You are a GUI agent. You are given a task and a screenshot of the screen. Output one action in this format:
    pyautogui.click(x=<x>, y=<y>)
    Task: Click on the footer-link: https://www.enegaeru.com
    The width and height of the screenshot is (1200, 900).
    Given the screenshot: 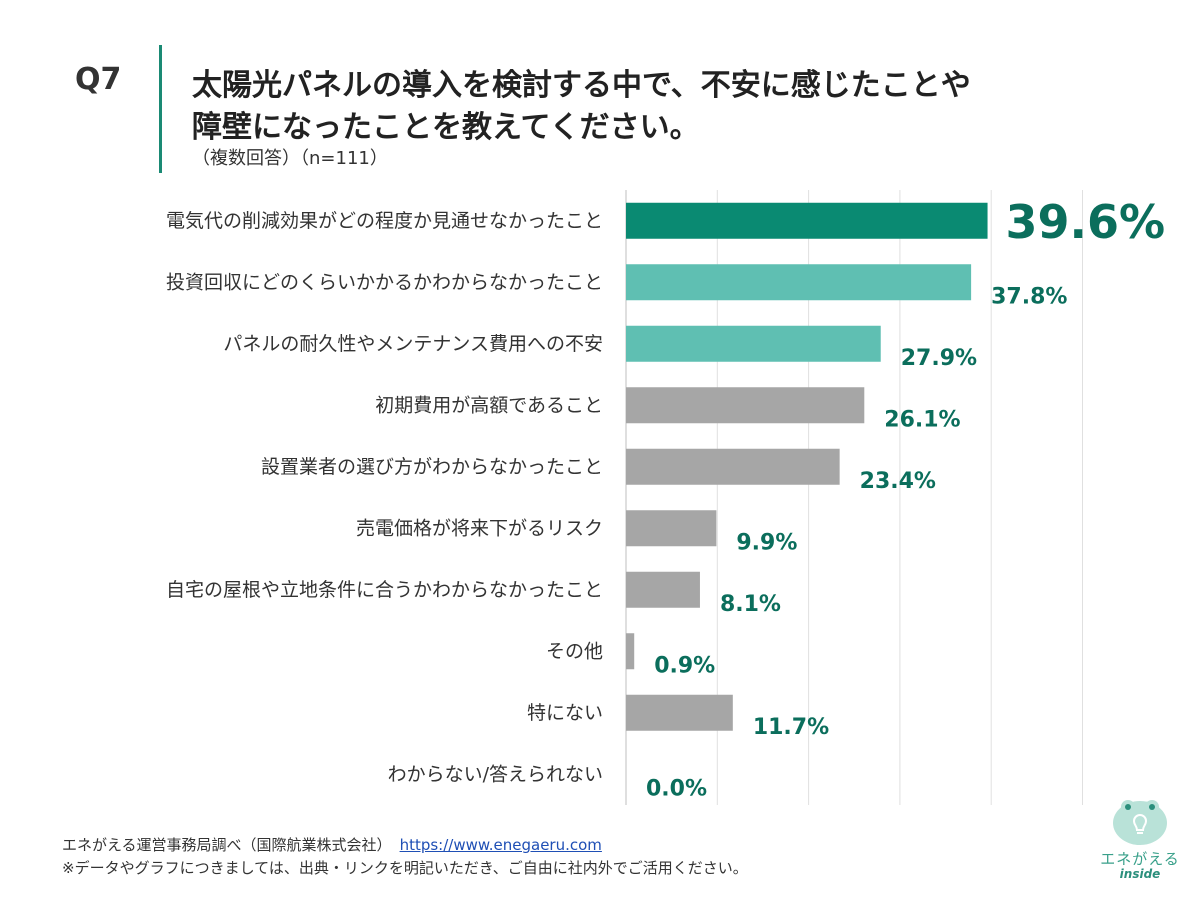 What is the action you would take?
    pyautogui.click(x=500, y=845)
    